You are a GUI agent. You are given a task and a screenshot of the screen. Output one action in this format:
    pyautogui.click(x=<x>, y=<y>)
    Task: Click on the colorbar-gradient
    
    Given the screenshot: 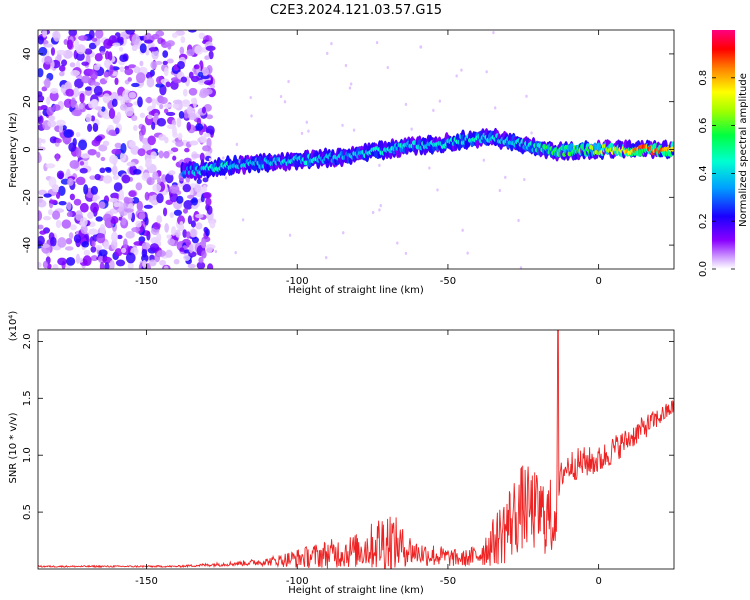 What is the action you would take?
    pyautogui.click(x=723, y=149)
    